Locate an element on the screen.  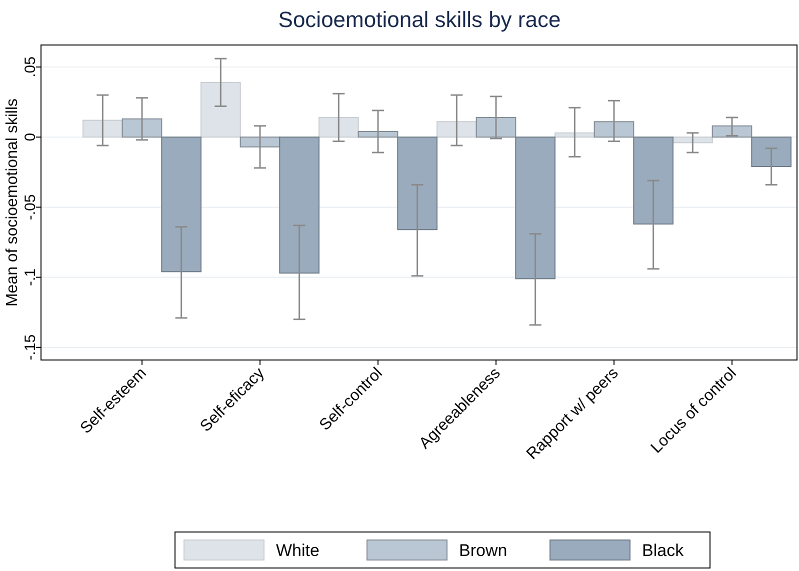
legend-label: Brown is located at coordinates (483, 550).